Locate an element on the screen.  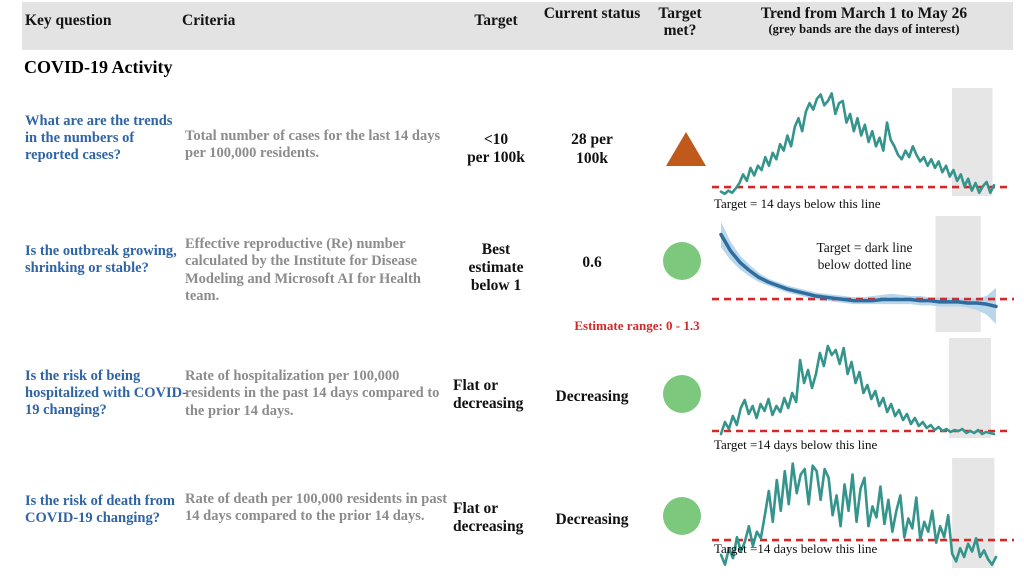
target-death: Flat or decreasing is located at coordinates (488, 517).